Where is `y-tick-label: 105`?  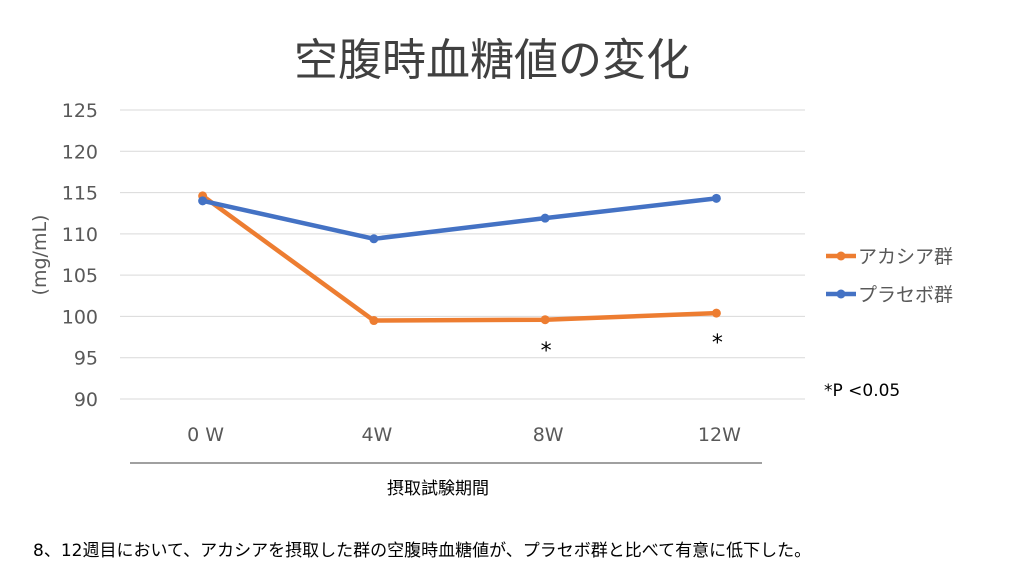
y-tick-label: 105 is located at coordinates (80, 276).